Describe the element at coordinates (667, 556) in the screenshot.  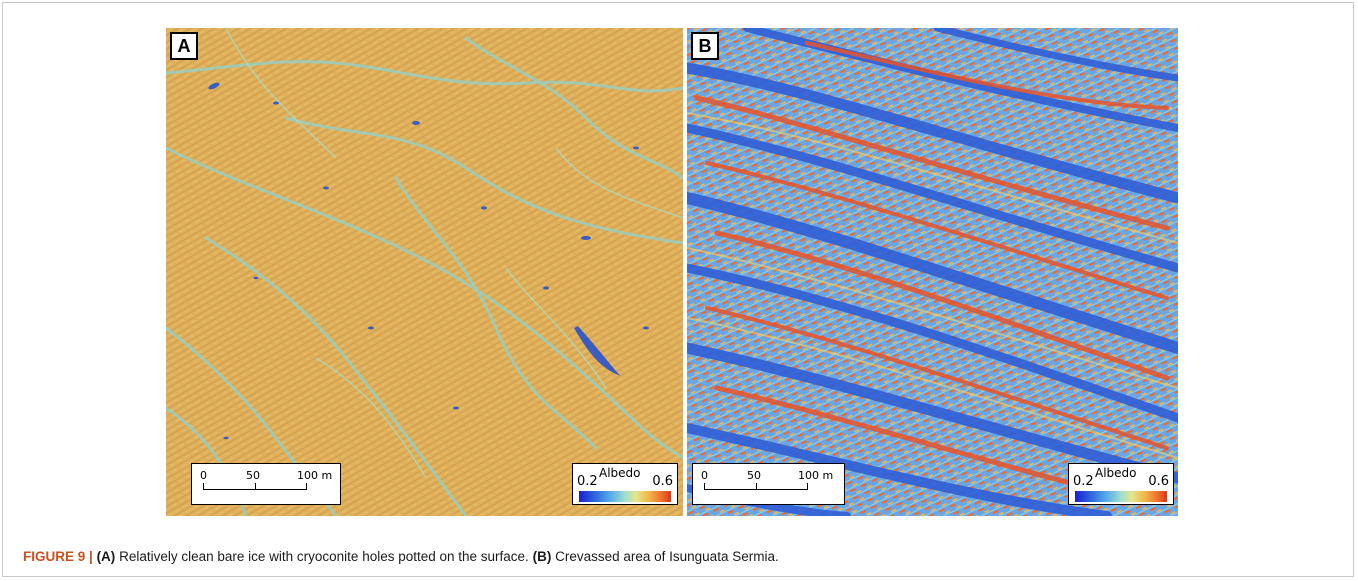
I see `caption-b-text: Crevassed area of Isunguata Sermia.` at that location.